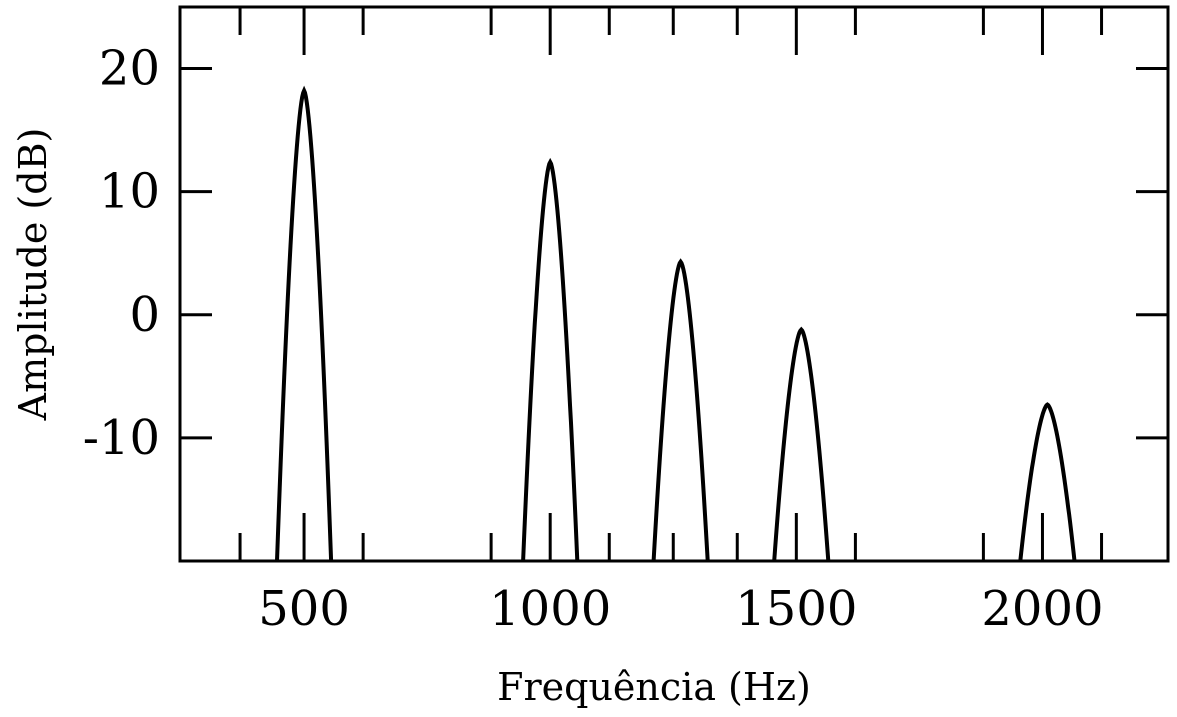 The height and width of the screenshot is (717, 1177). I want to click on y-tick-label: 0, so click(144, 315).